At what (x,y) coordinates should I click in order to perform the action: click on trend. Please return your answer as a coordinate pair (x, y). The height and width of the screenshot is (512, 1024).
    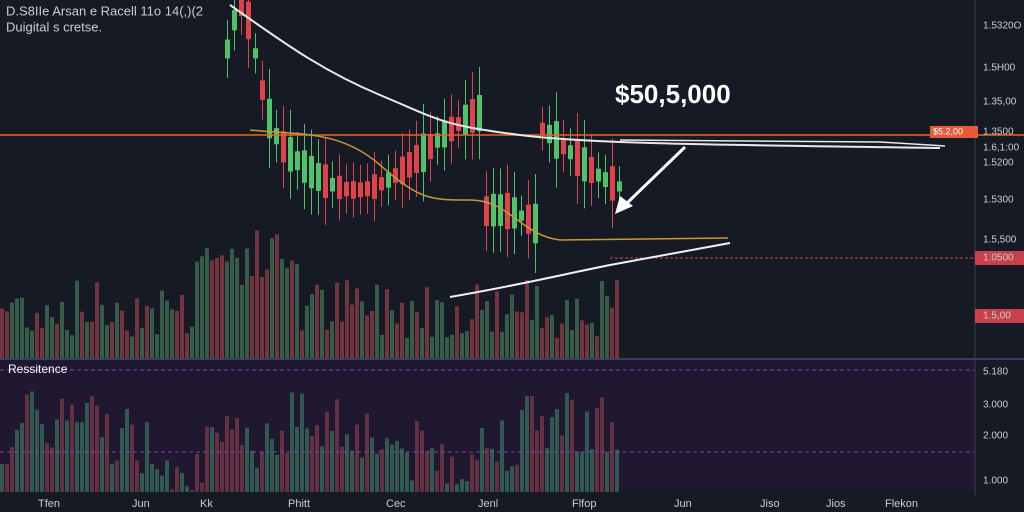
    Looking at the image, I should click on (782, 143).